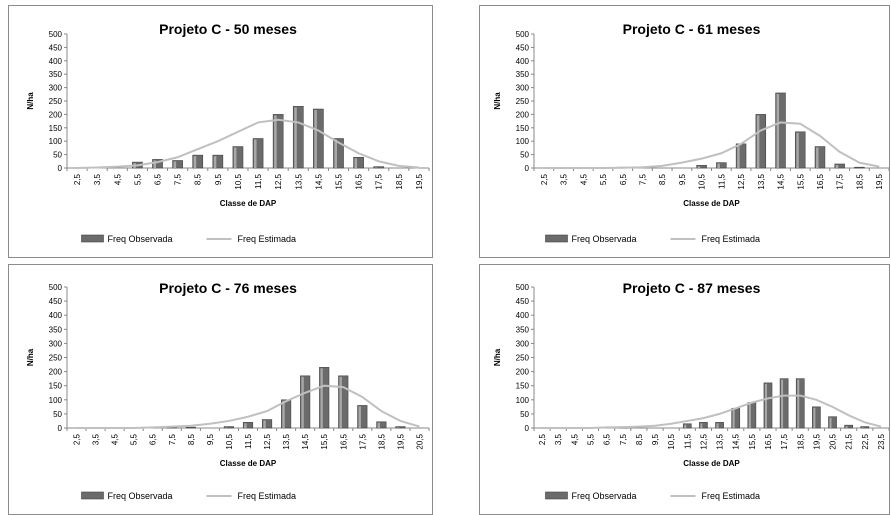 The width and height of the screenshot is (891, 515). What do you see at coordinates (720, 441) in the screenshot?
I see `x-tick-label: 13,5` at bounding box center [720, 441].